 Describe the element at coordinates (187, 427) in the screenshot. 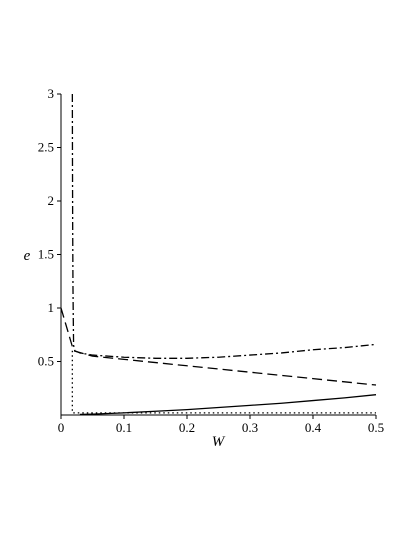

I see `x-tick-label: 0.2` at that location.